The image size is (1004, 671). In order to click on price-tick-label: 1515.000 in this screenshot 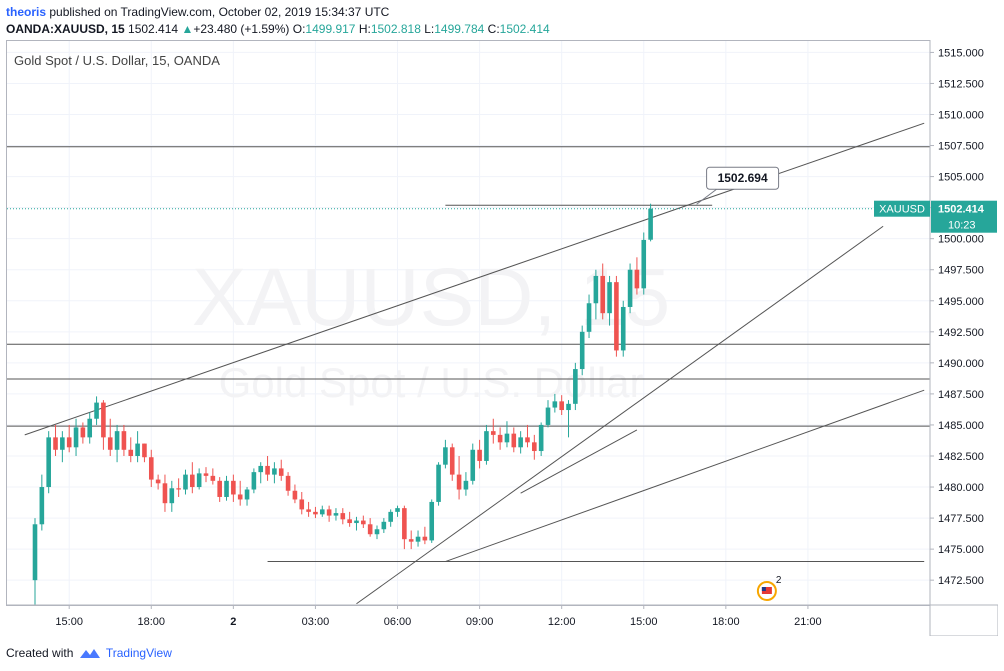, I will do `click(961, 53)`.